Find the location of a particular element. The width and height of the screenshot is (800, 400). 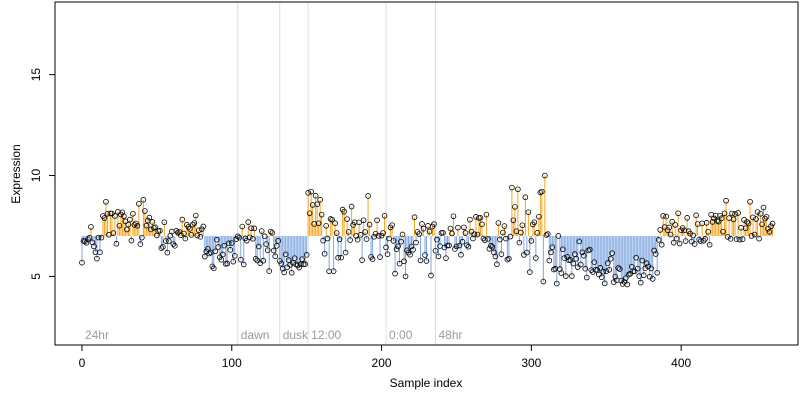

y-tick-label: 10 is located at coordinates (36, 176).